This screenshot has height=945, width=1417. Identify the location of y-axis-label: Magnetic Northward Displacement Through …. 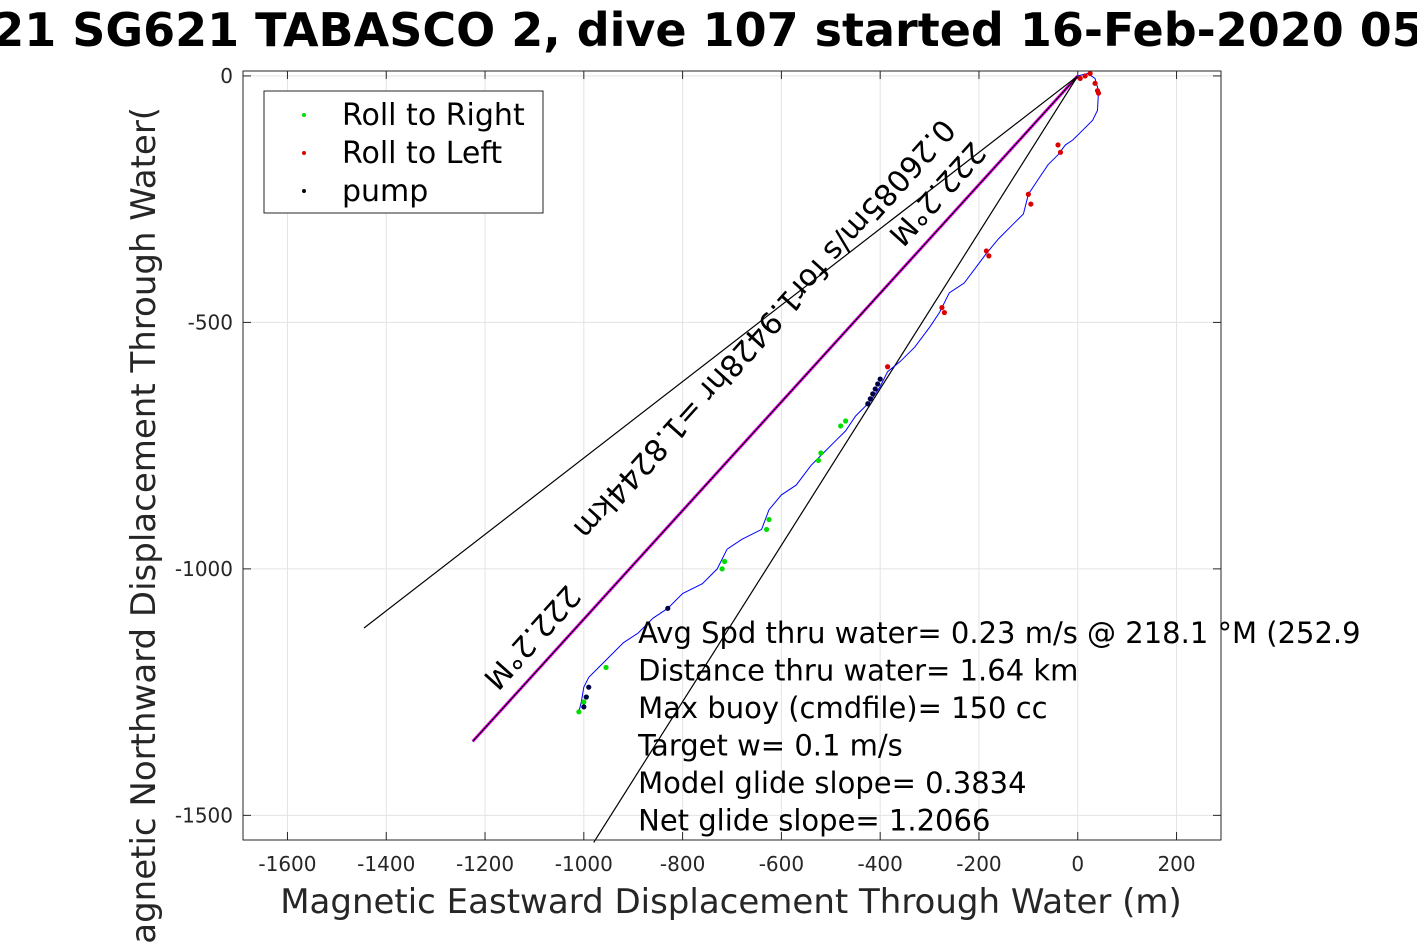
(144, 526).